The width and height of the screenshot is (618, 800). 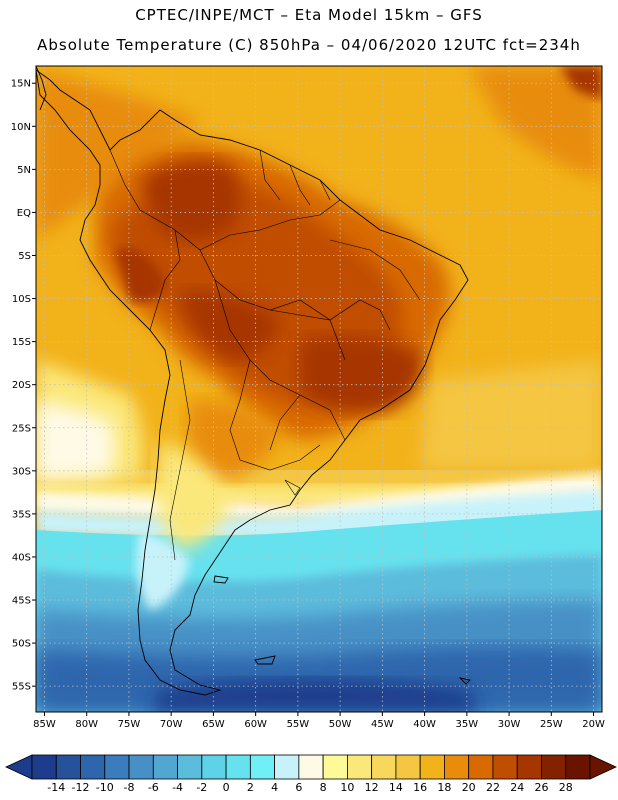 I want to click on pacific-north-warm, so click(x=118, y=155).